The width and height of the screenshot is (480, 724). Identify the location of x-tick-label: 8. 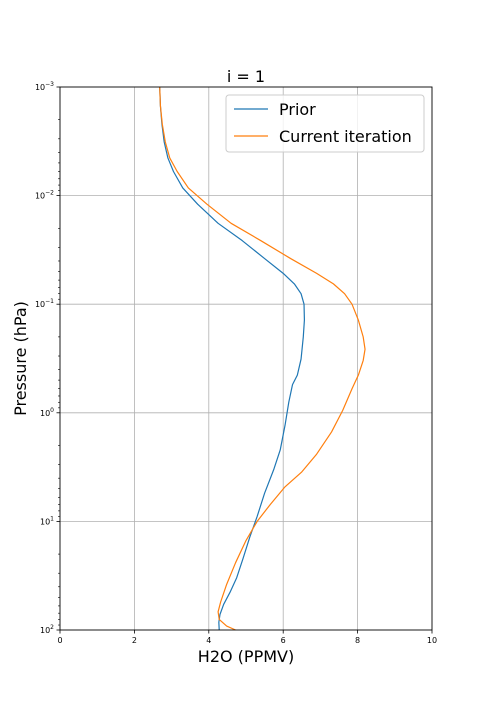
(357, 640).